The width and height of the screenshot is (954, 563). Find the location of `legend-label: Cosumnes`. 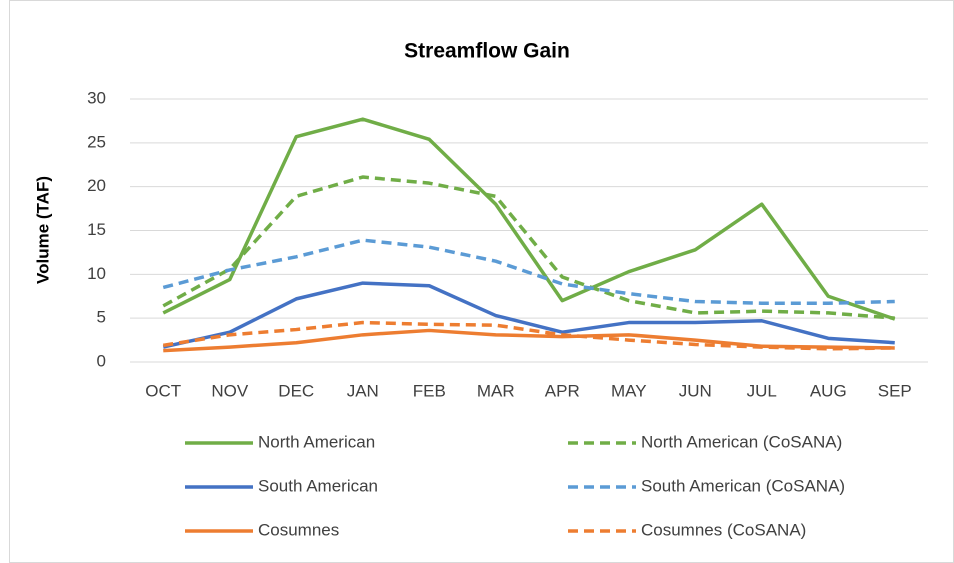

legend-label: Cosumnes is located at coordinates (298, 529).